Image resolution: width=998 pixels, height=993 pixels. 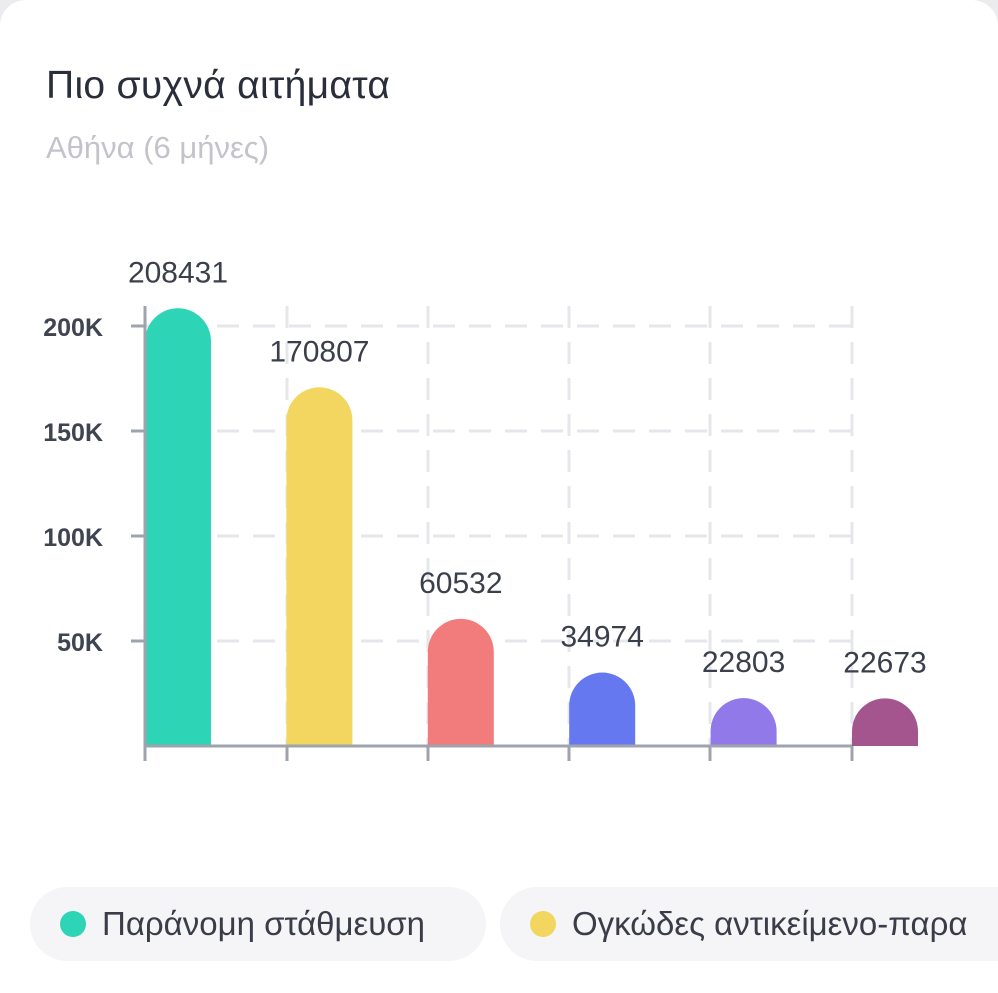 I want to click on y-tick-label-1: 100K, so click(x=73, y=538).